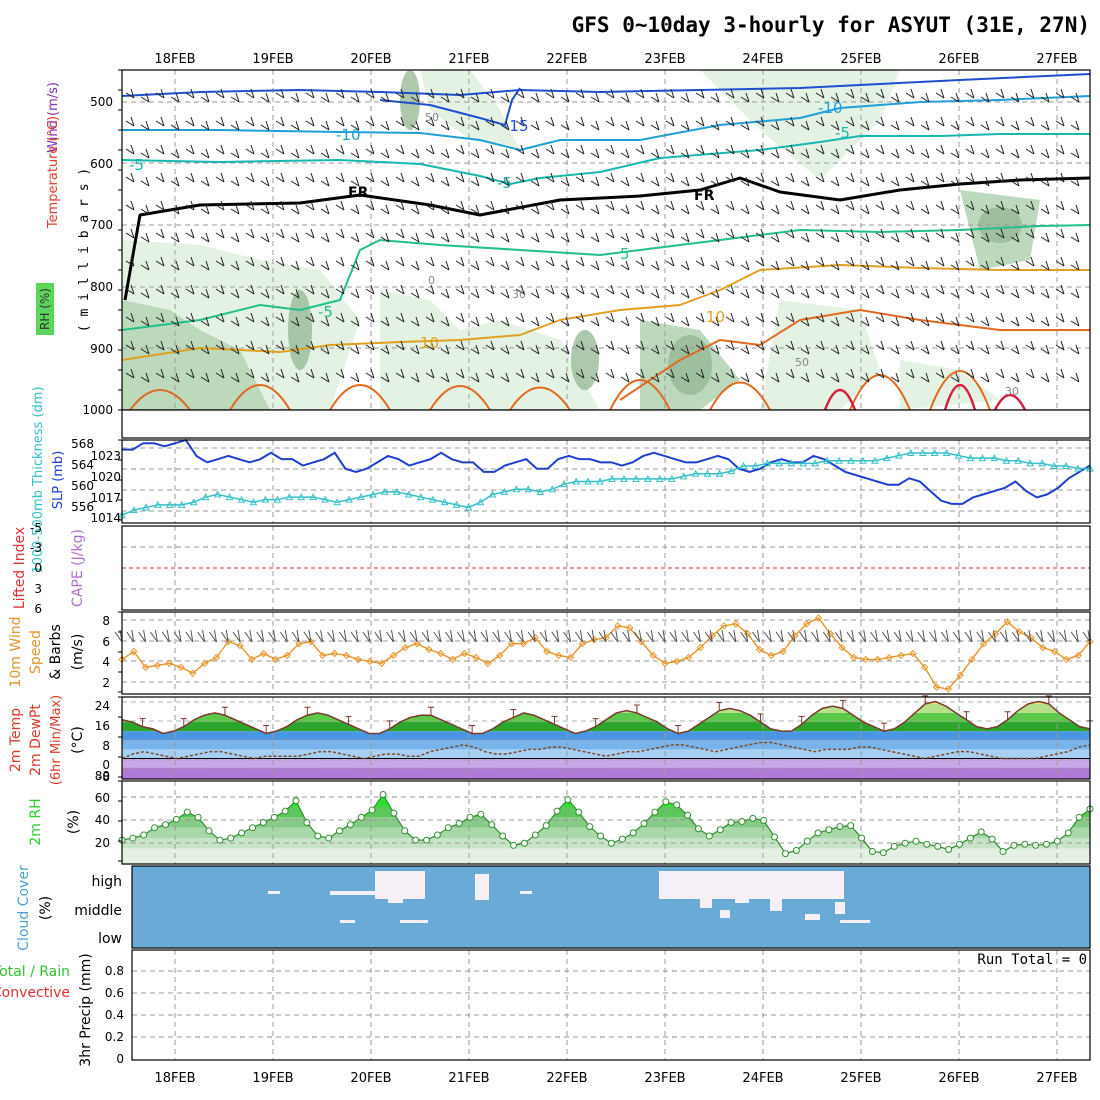 This screenshot has height=1100, width=1100. What do you see at coordinates (950, 385) in the screenshot?
I see `rh-shading` at bounding box center [950, 385].